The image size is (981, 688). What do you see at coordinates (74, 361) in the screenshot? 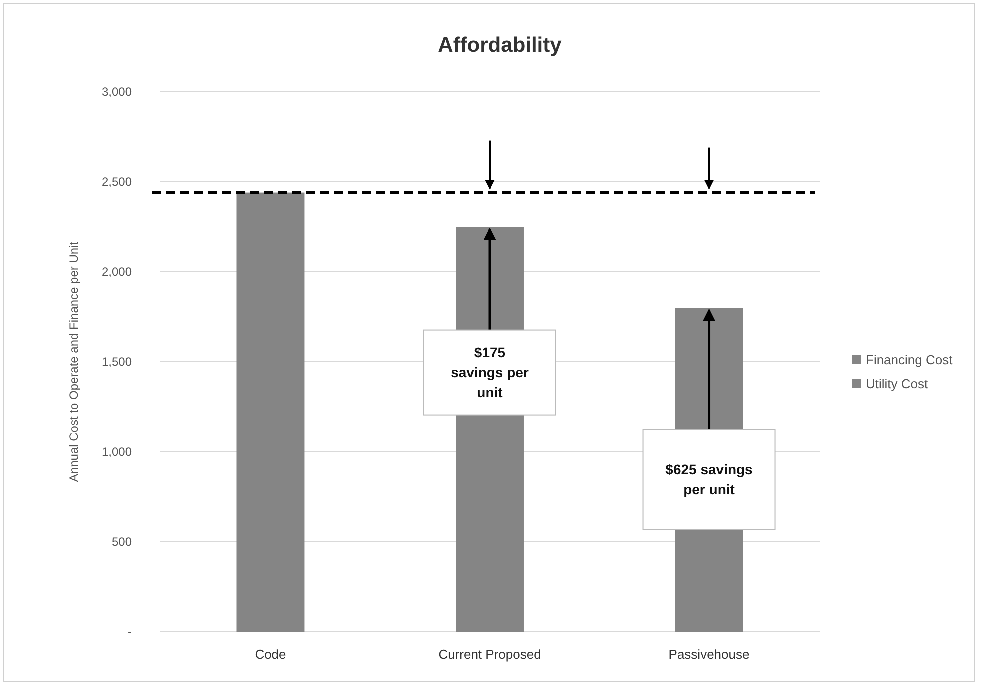
I see `y-axis-title: Annual Cost to Operate and Finance per Unit` at bounding box center [74, 361].